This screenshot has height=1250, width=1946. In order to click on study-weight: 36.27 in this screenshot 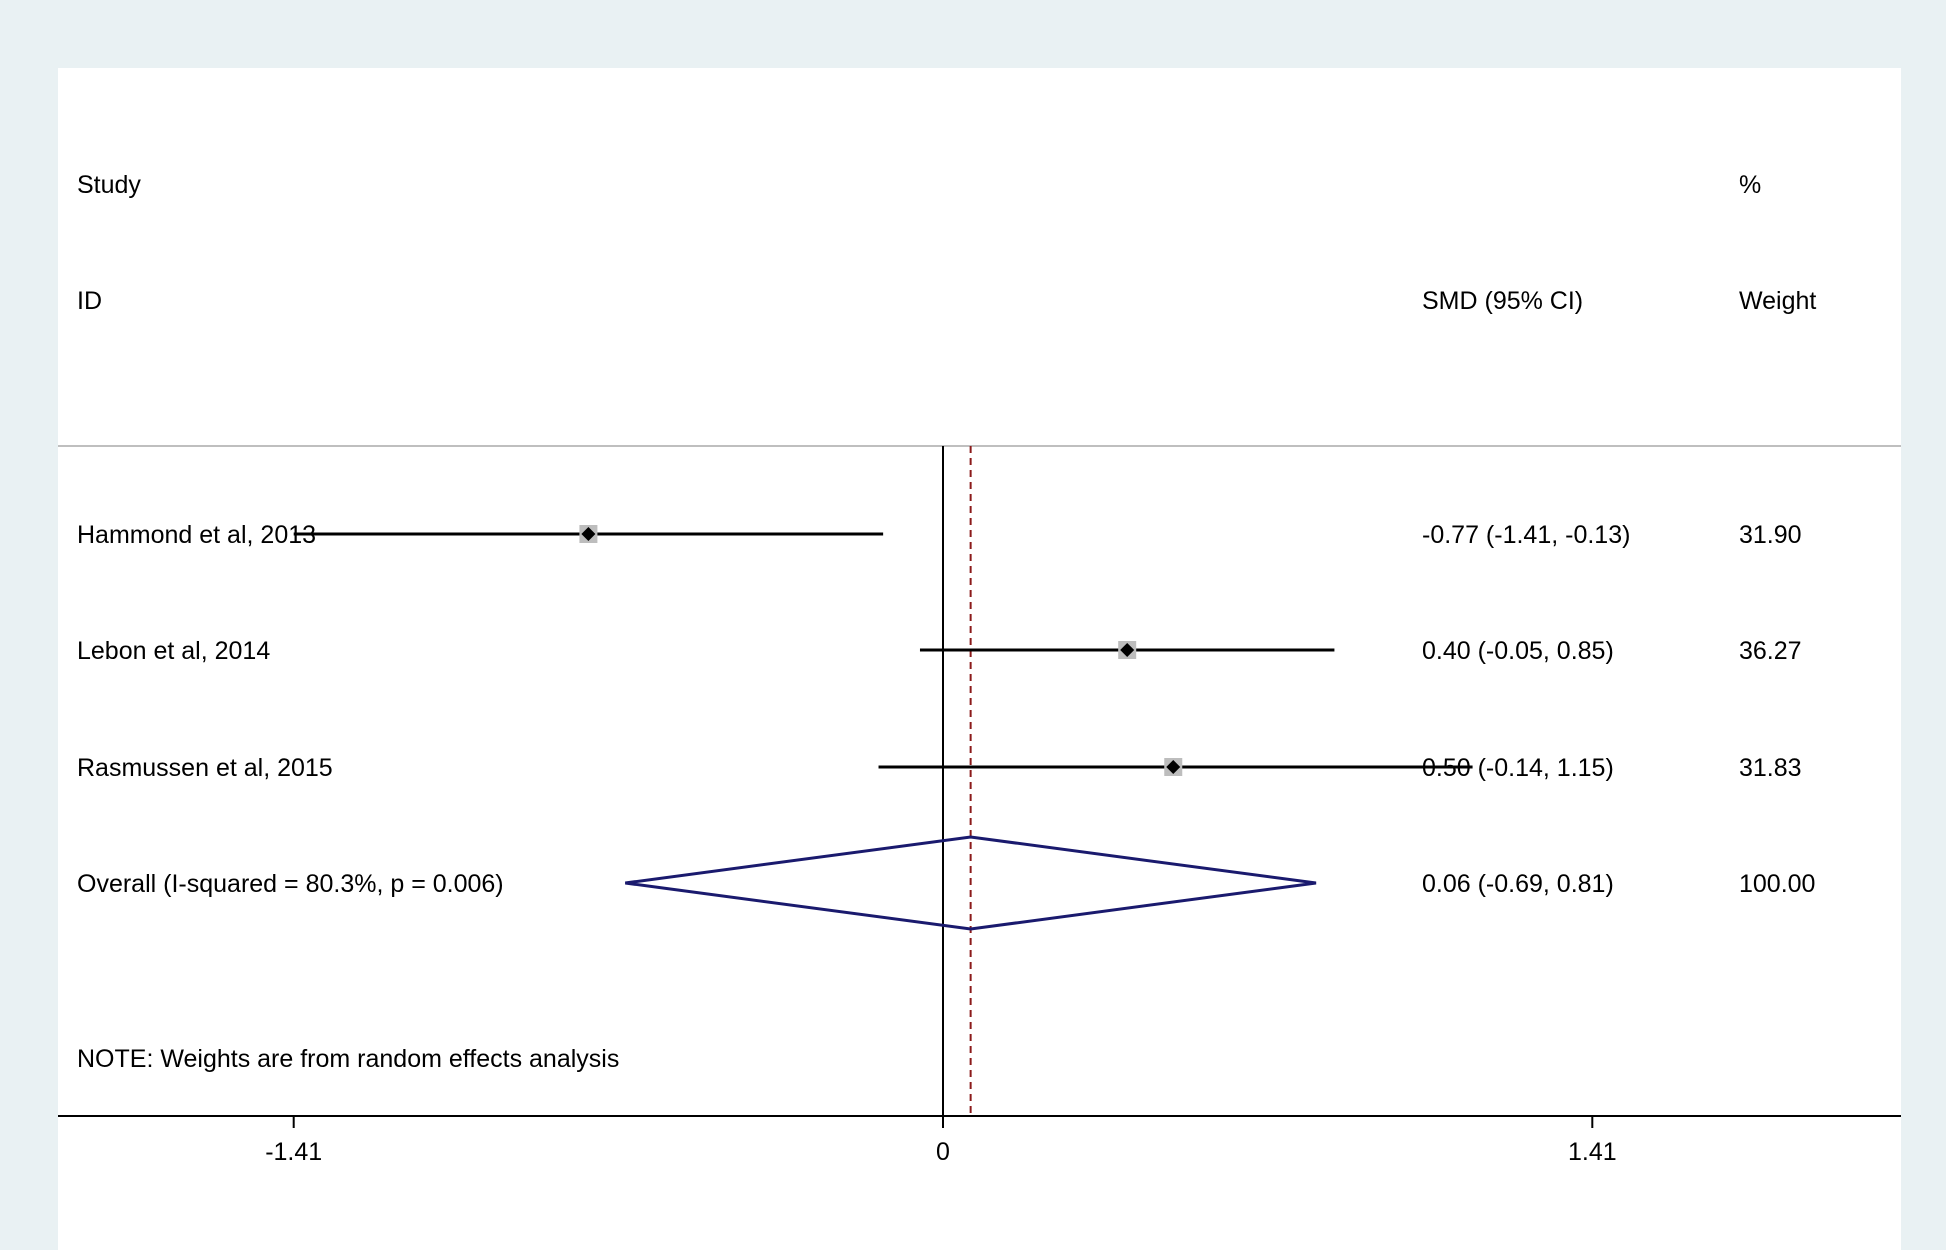, I will do `click(1770, 651)`.